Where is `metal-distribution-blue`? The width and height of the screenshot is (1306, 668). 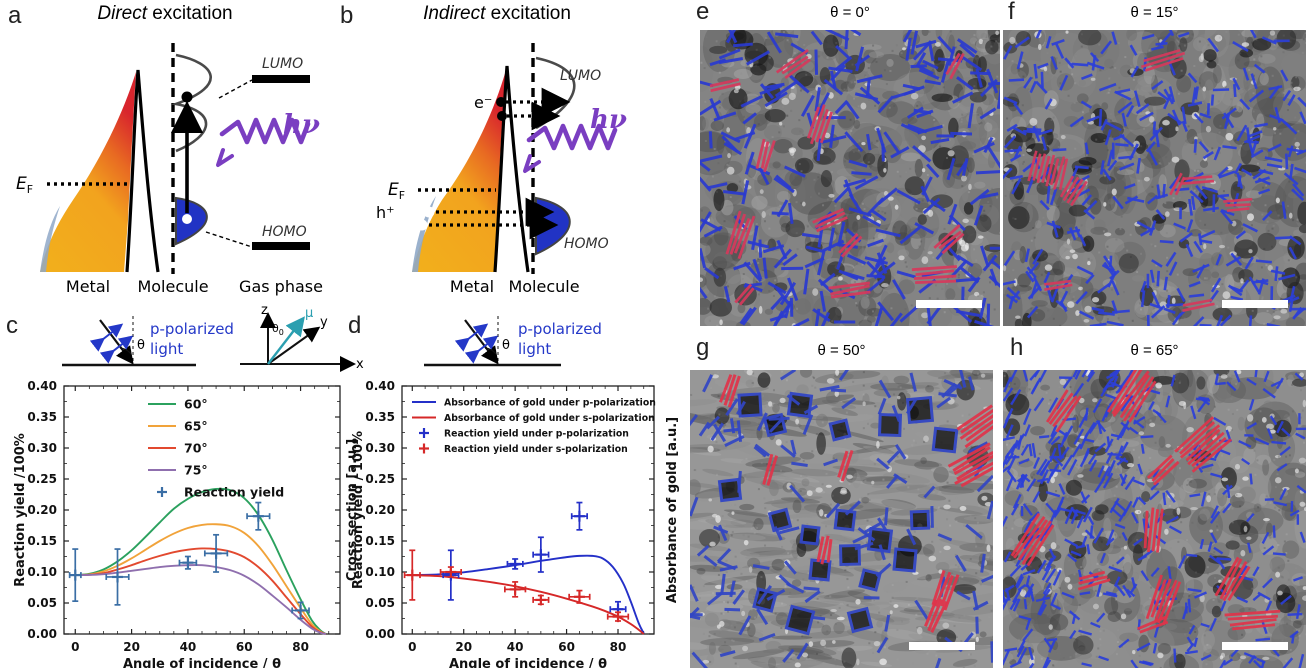 metal-distribution-blue is located at coordinates (50, 239).